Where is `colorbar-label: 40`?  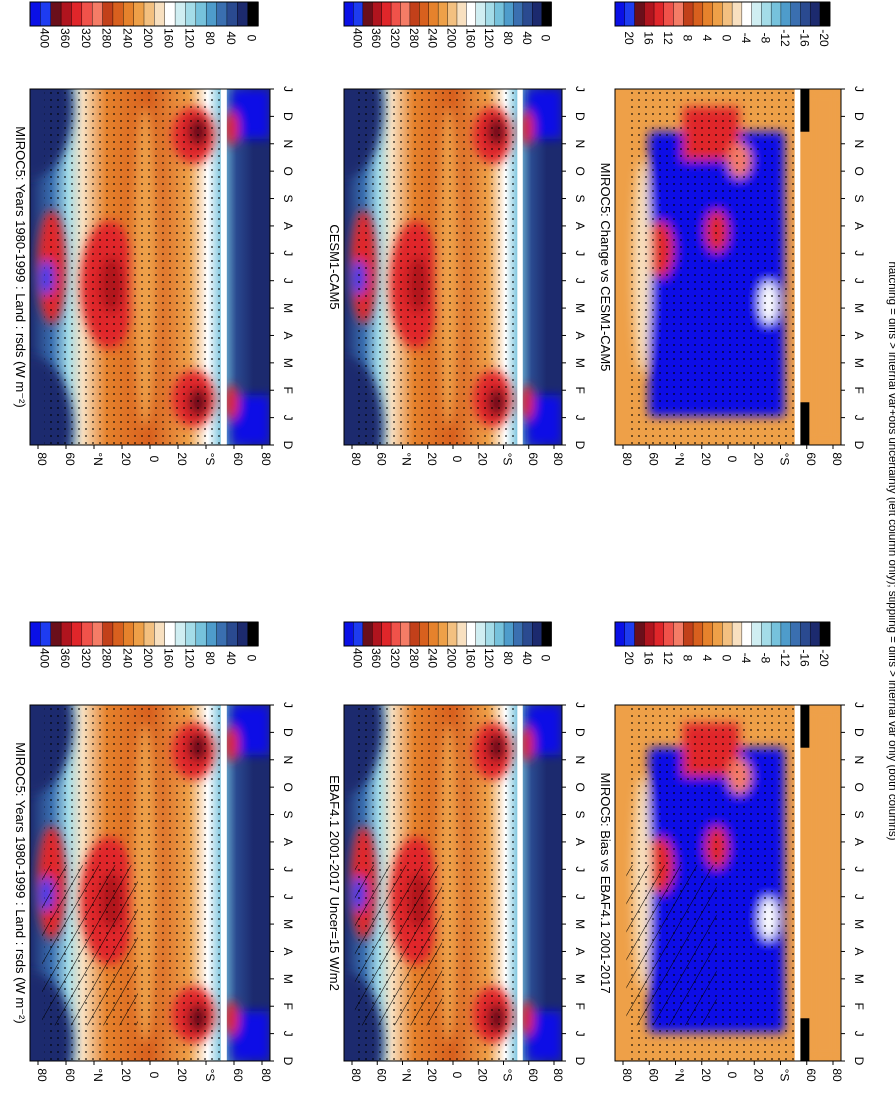 colorbar-label: 40 is located at coordinates (527, 38).